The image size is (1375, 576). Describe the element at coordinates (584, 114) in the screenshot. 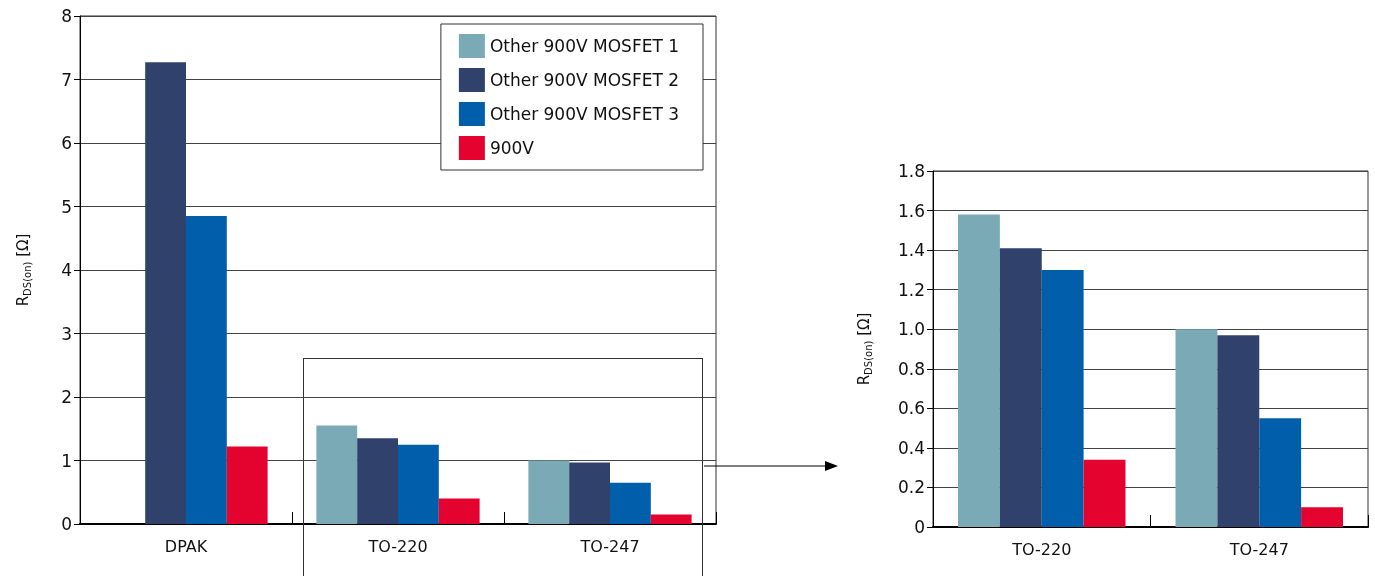

I see `legend-label: Other 900V MOSFET 3` at that location.